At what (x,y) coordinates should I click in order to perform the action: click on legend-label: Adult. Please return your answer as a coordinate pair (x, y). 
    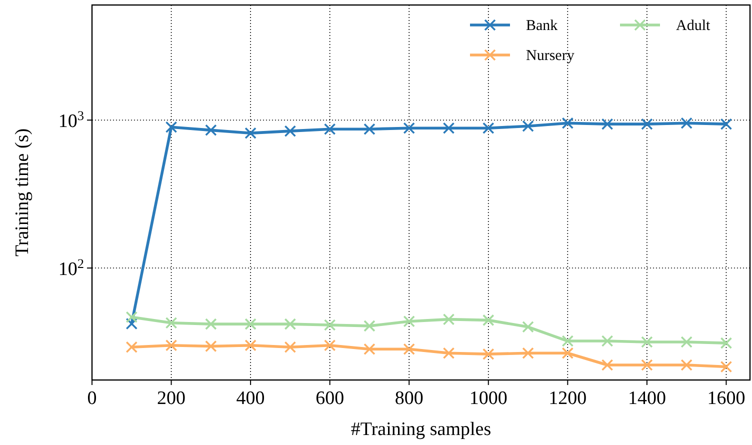
    Looking at the image, I should click on (693, 26).